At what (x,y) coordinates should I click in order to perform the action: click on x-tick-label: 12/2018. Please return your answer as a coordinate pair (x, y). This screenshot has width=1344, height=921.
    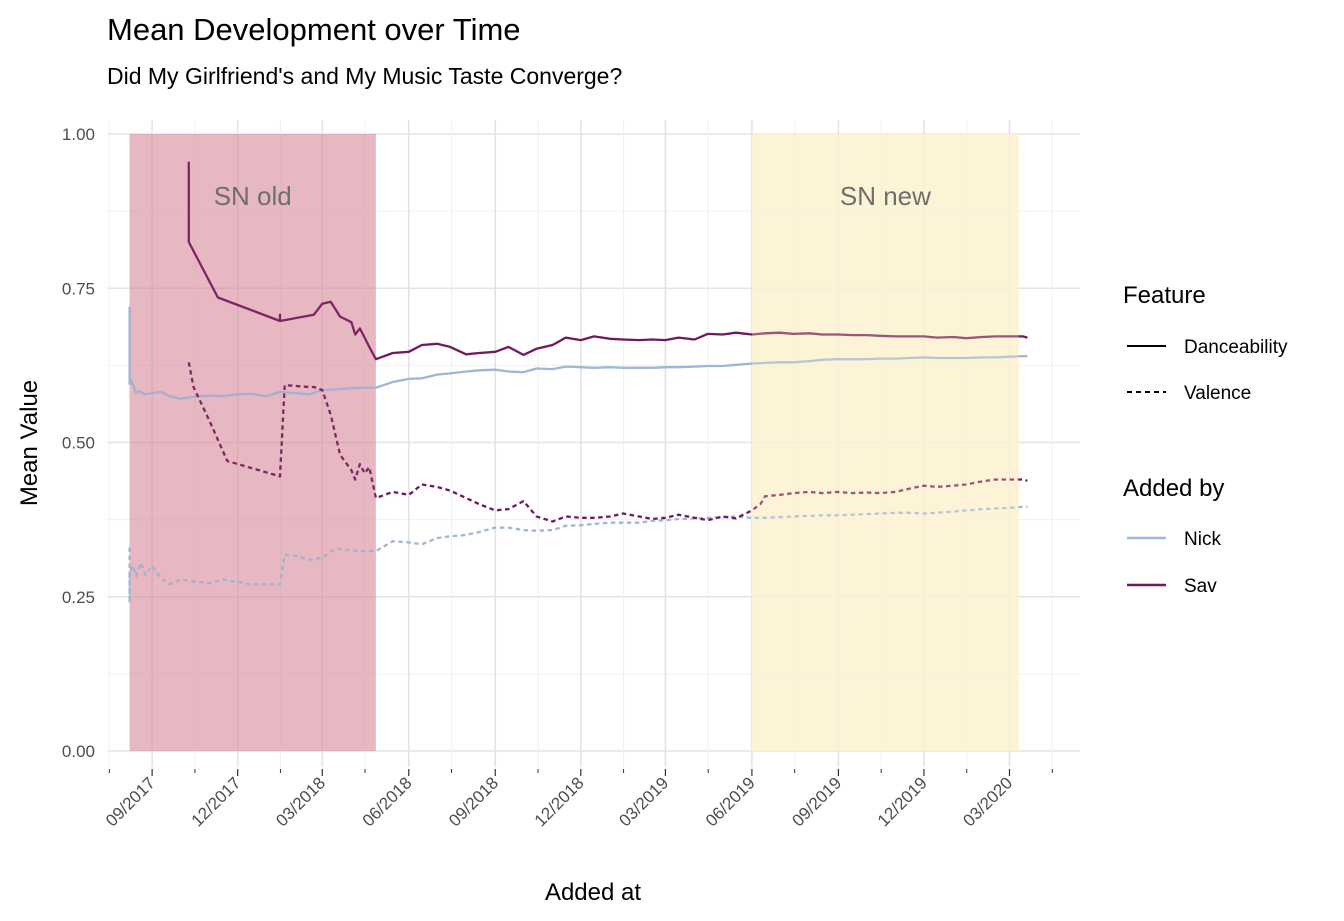
    Looking at the image, I should click on (559, 801).